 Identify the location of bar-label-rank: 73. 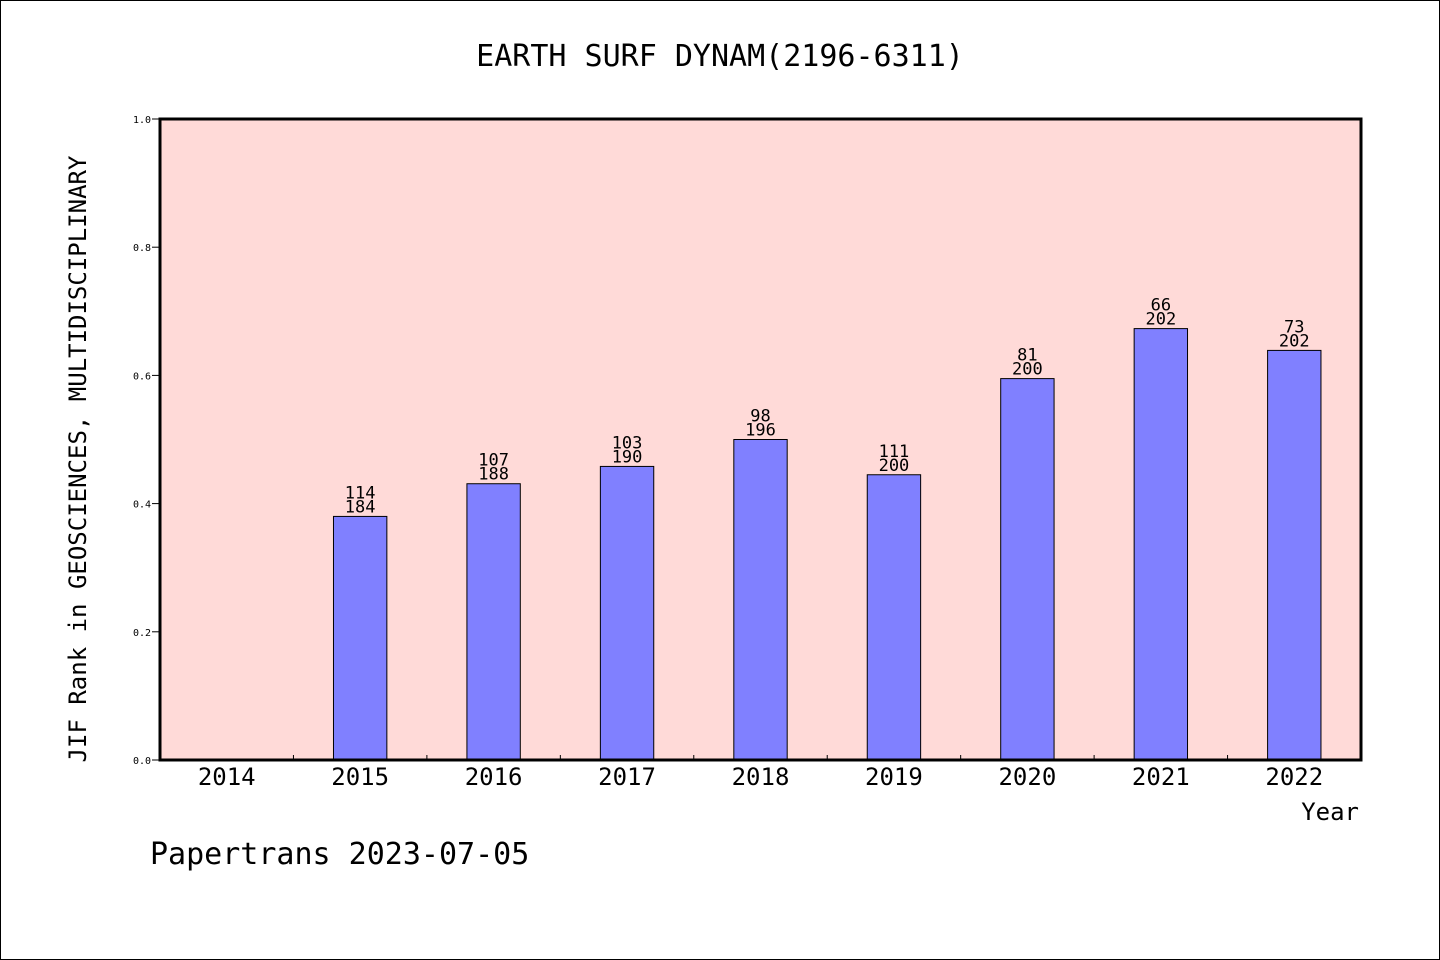
(1294, 327).